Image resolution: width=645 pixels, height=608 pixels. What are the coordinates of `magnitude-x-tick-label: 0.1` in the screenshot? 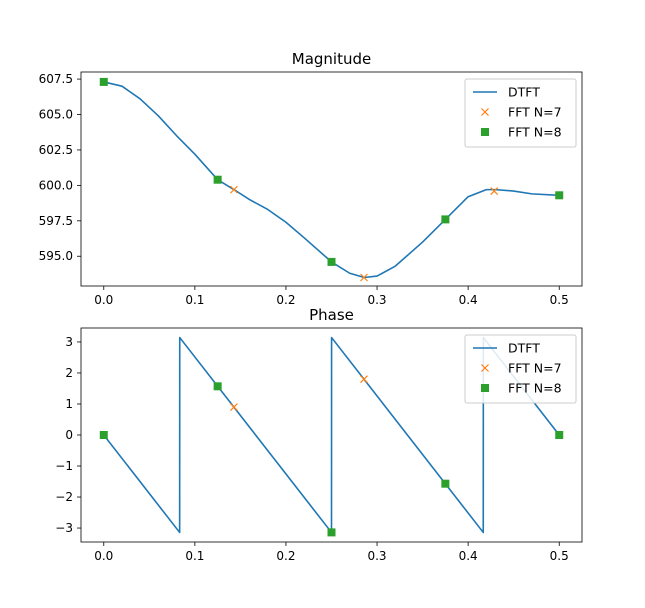 It's located at (194, 300).